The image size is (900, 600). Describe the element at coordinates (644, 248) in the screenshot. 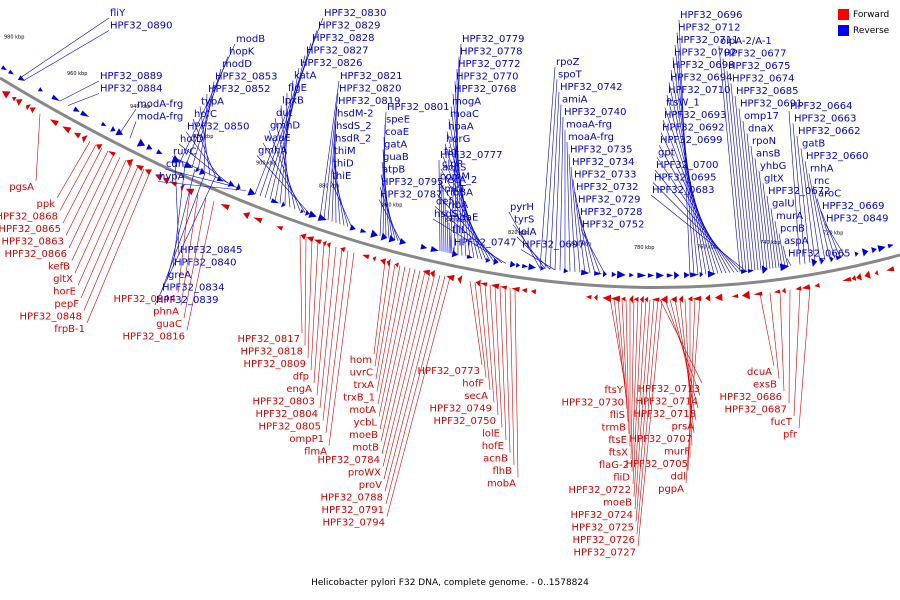

I see `tick-label: 780 kbp` at that location.